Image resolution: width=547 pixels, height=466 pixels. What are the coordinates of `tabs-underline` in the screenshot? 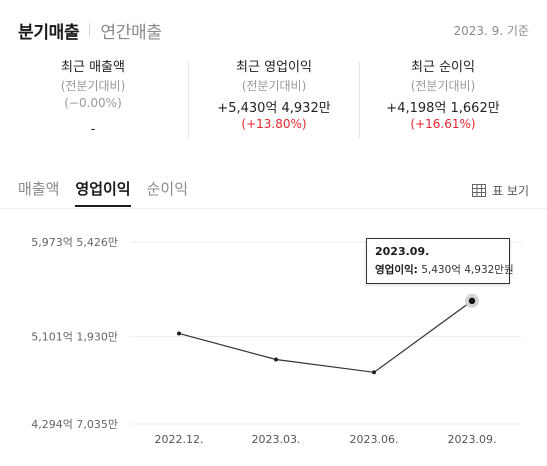 It's located at (273, 208).